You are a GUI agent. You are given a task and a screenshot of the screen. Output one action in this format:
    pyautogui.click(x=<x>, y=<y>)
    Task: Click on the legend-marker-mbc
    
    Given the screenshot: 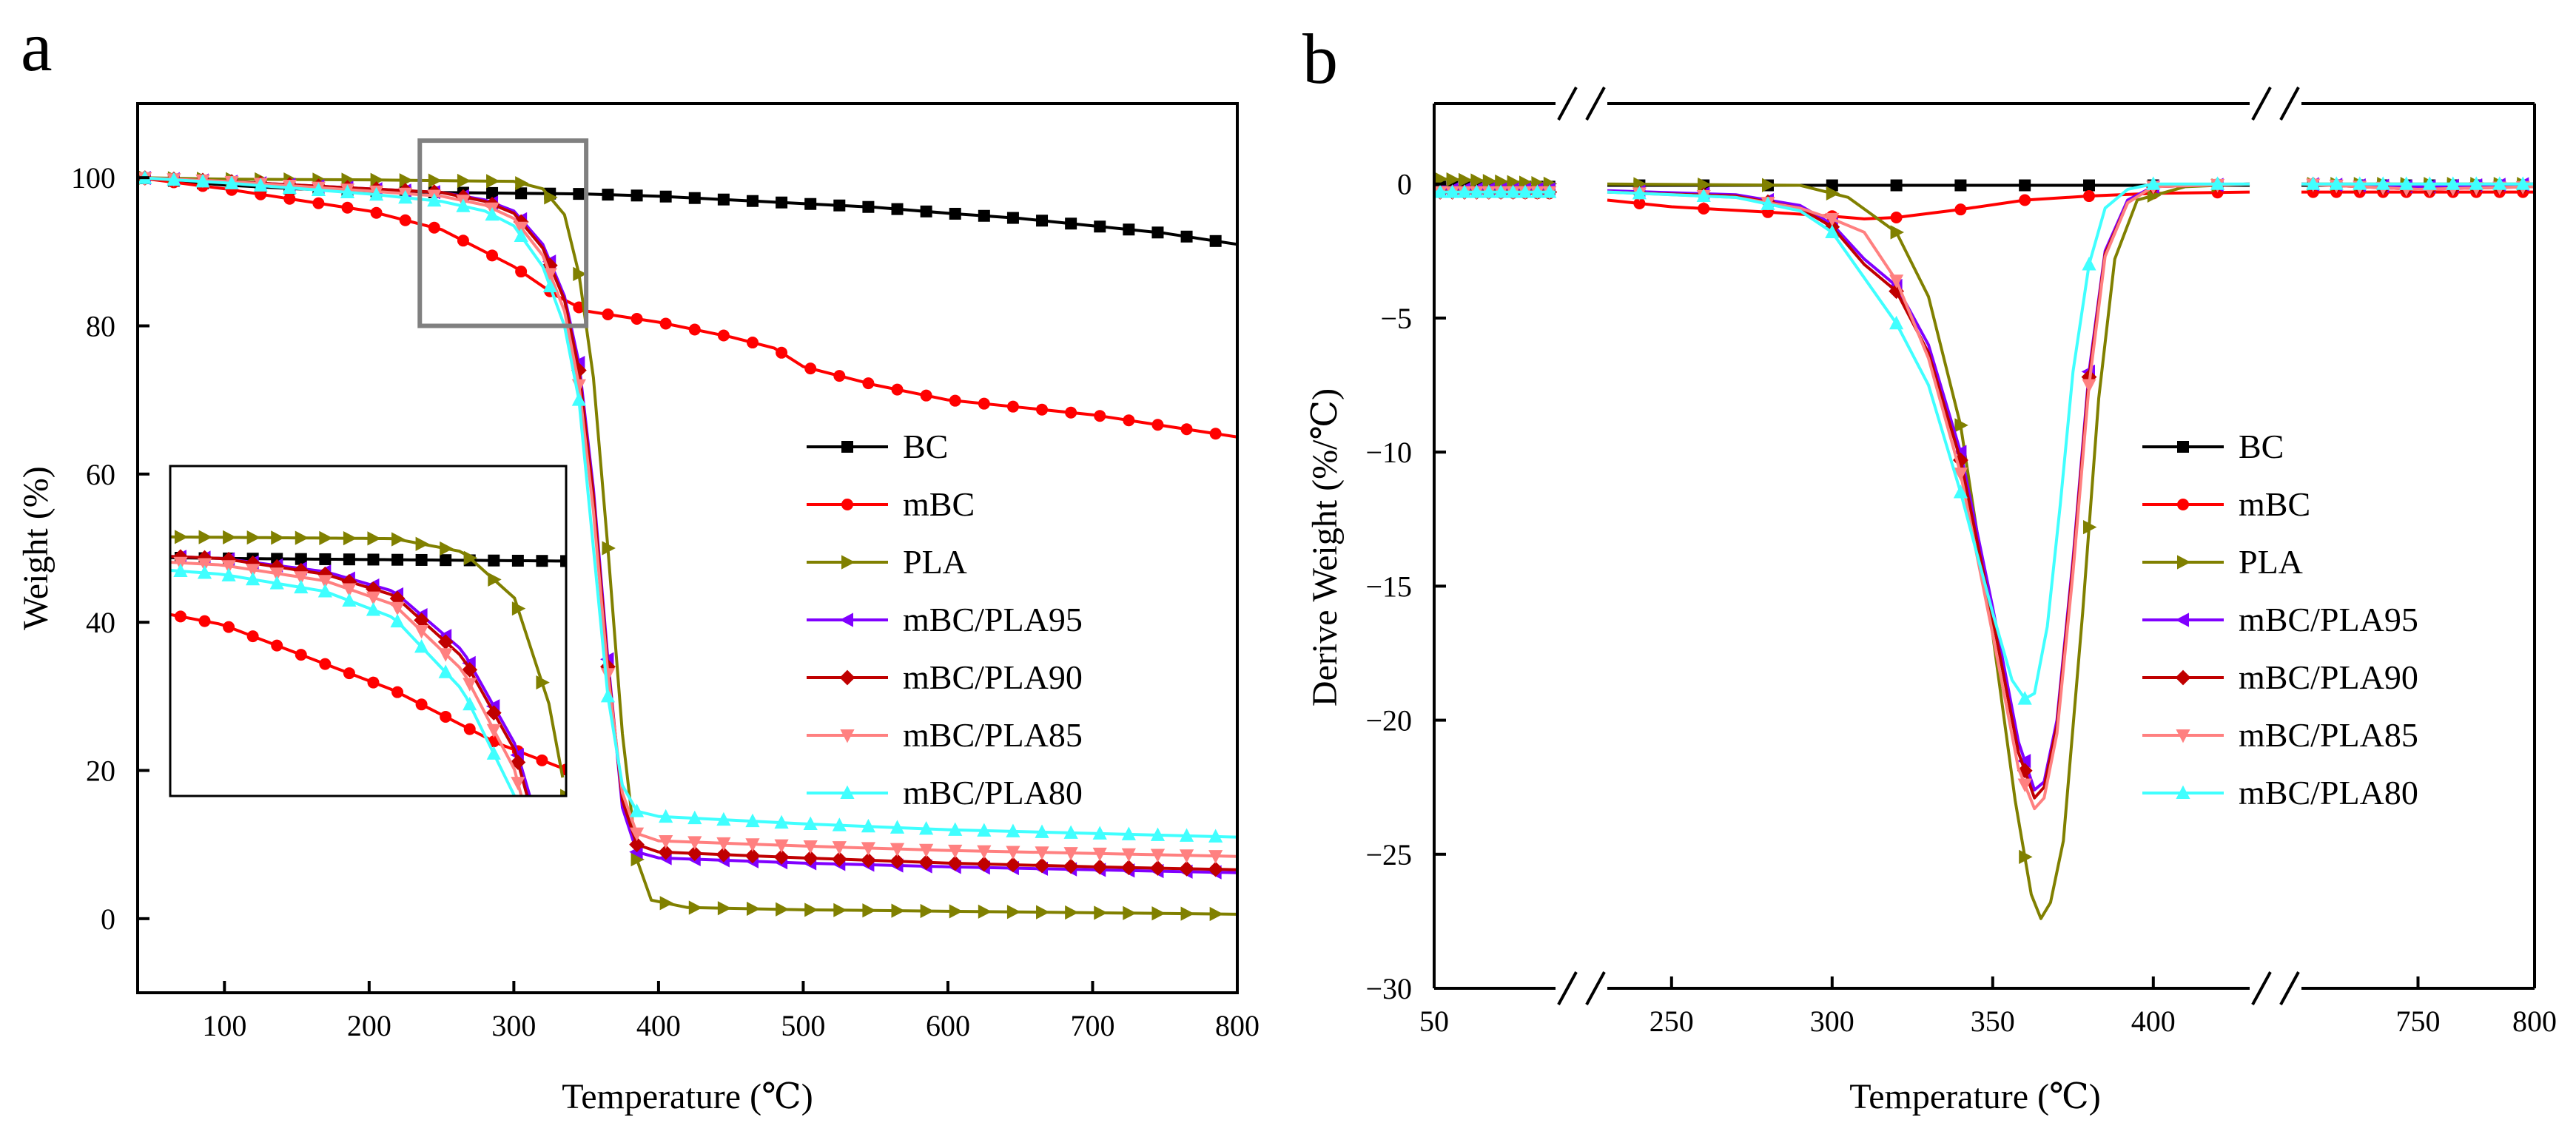 What is the action you would take?
    pyautogui.click(x=2183, y=504)
    